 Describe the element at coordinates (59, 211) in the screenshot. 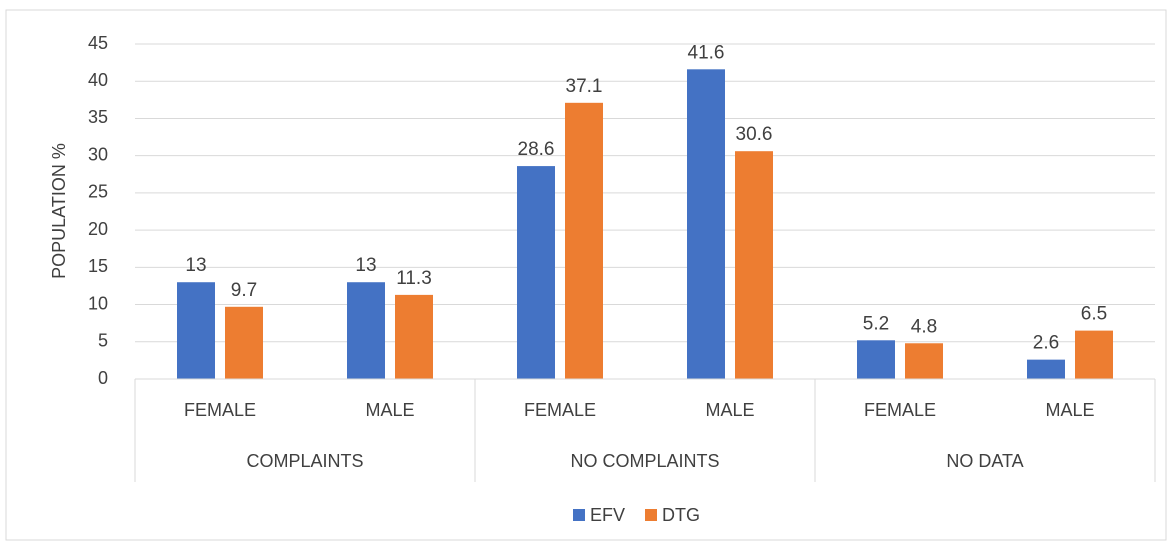

I see `y-axis-label: POPULATION %` at that location.